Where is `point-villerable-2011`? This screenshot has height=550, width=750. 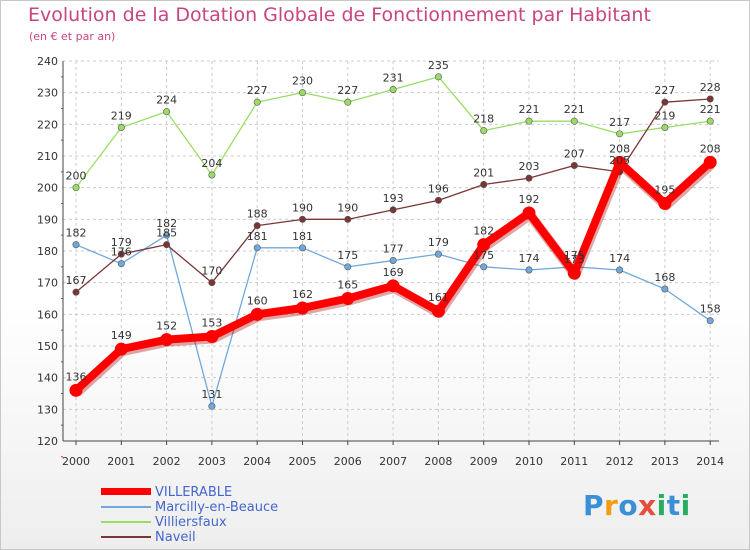 point-villerable-2011 is located at coordinates (574, 273).